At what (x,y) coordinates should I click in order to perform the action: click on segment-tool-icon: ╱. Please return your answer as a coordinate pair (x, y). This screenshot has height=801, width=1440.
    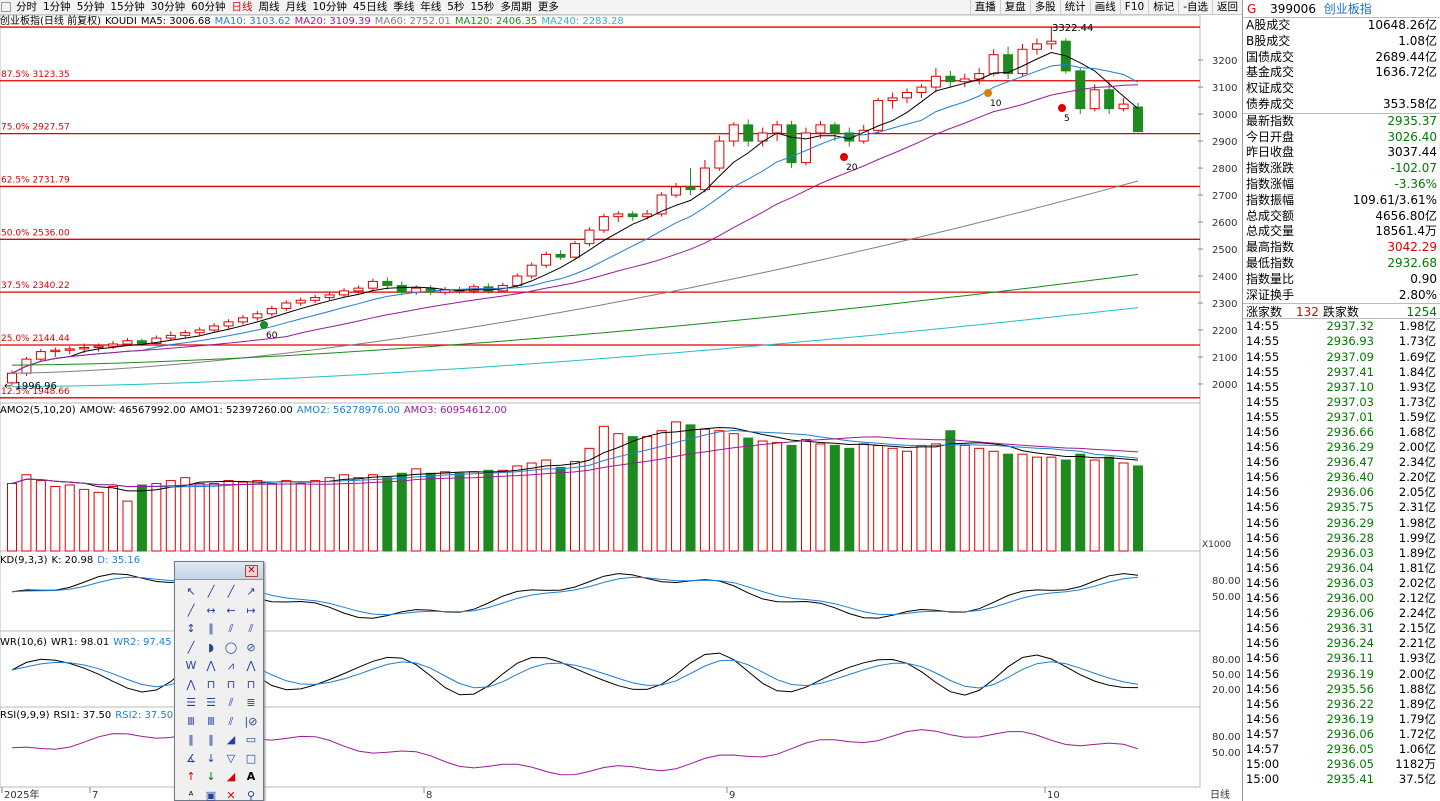
    Looking at the image, I should click on (191, 610).